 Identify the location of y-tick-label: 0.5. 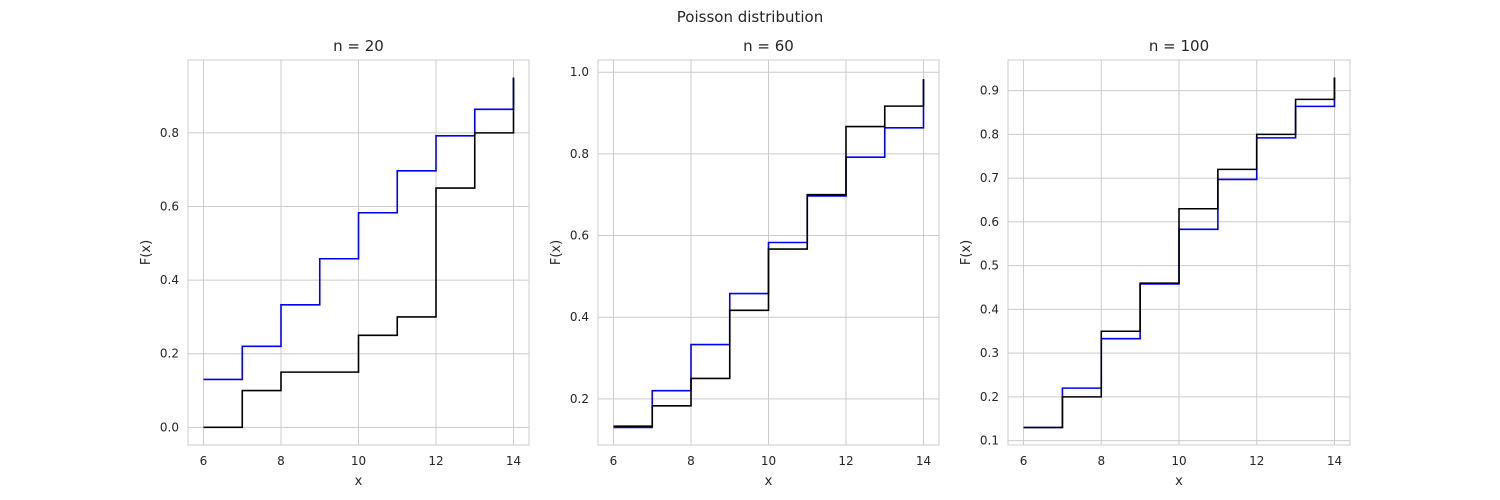
(989, 266).